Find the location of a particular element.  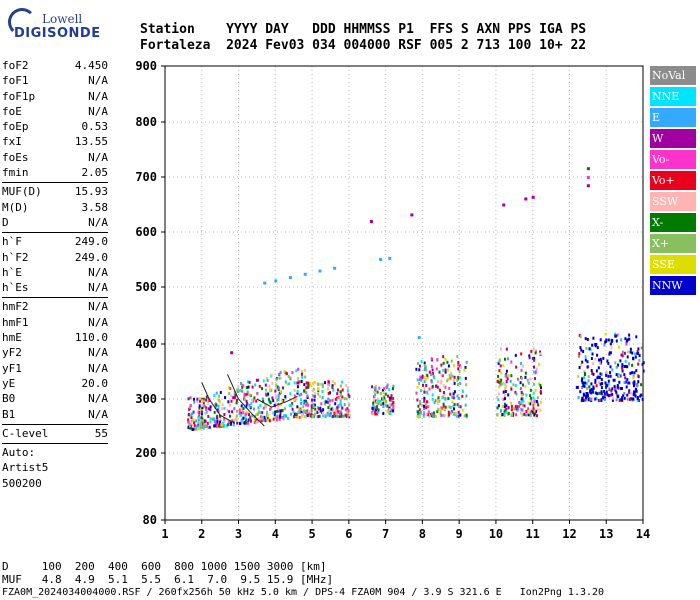

legend-item: SSW is located at coordinates (673, 201).